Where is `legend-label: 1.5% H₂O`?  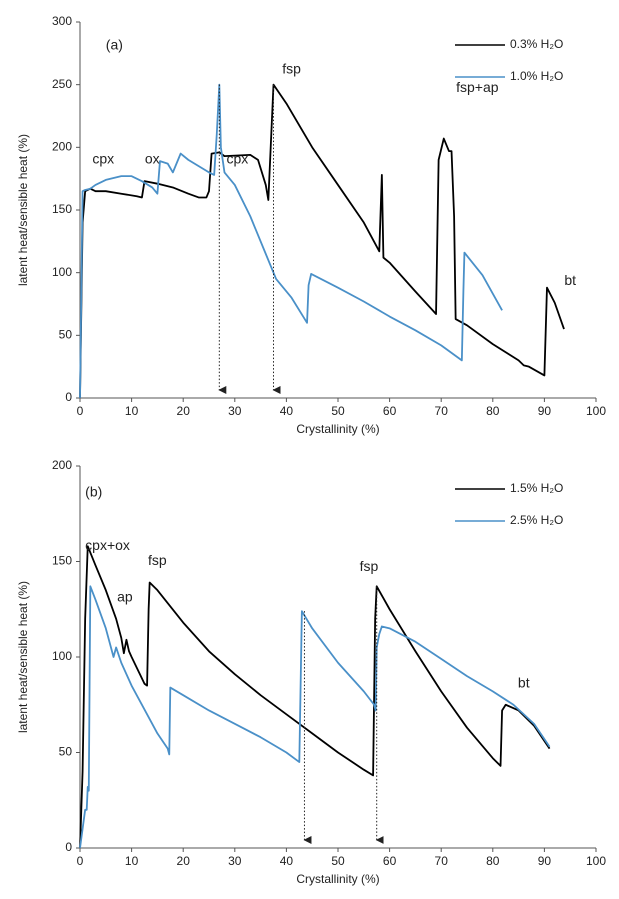 legend-label: 1.5% H₂O is located at coordinates (536, 488).